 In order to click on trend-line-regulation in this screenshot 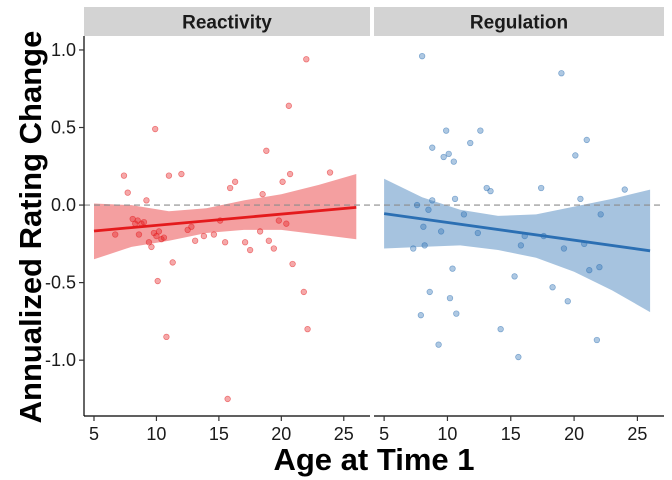, I will do `click(517, 232)`.